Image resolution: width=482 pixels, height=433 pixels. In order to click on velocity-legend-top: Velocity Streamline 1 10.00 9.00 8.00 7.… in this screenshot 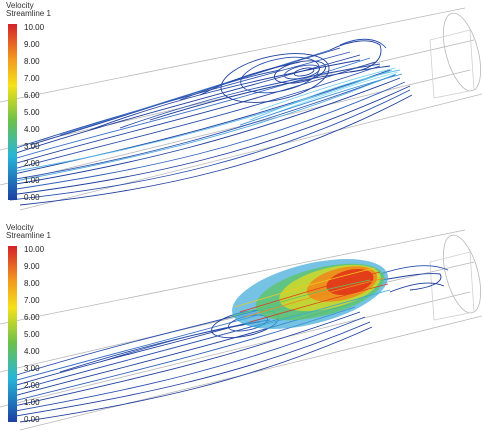, I will do `click(28, 101)`.